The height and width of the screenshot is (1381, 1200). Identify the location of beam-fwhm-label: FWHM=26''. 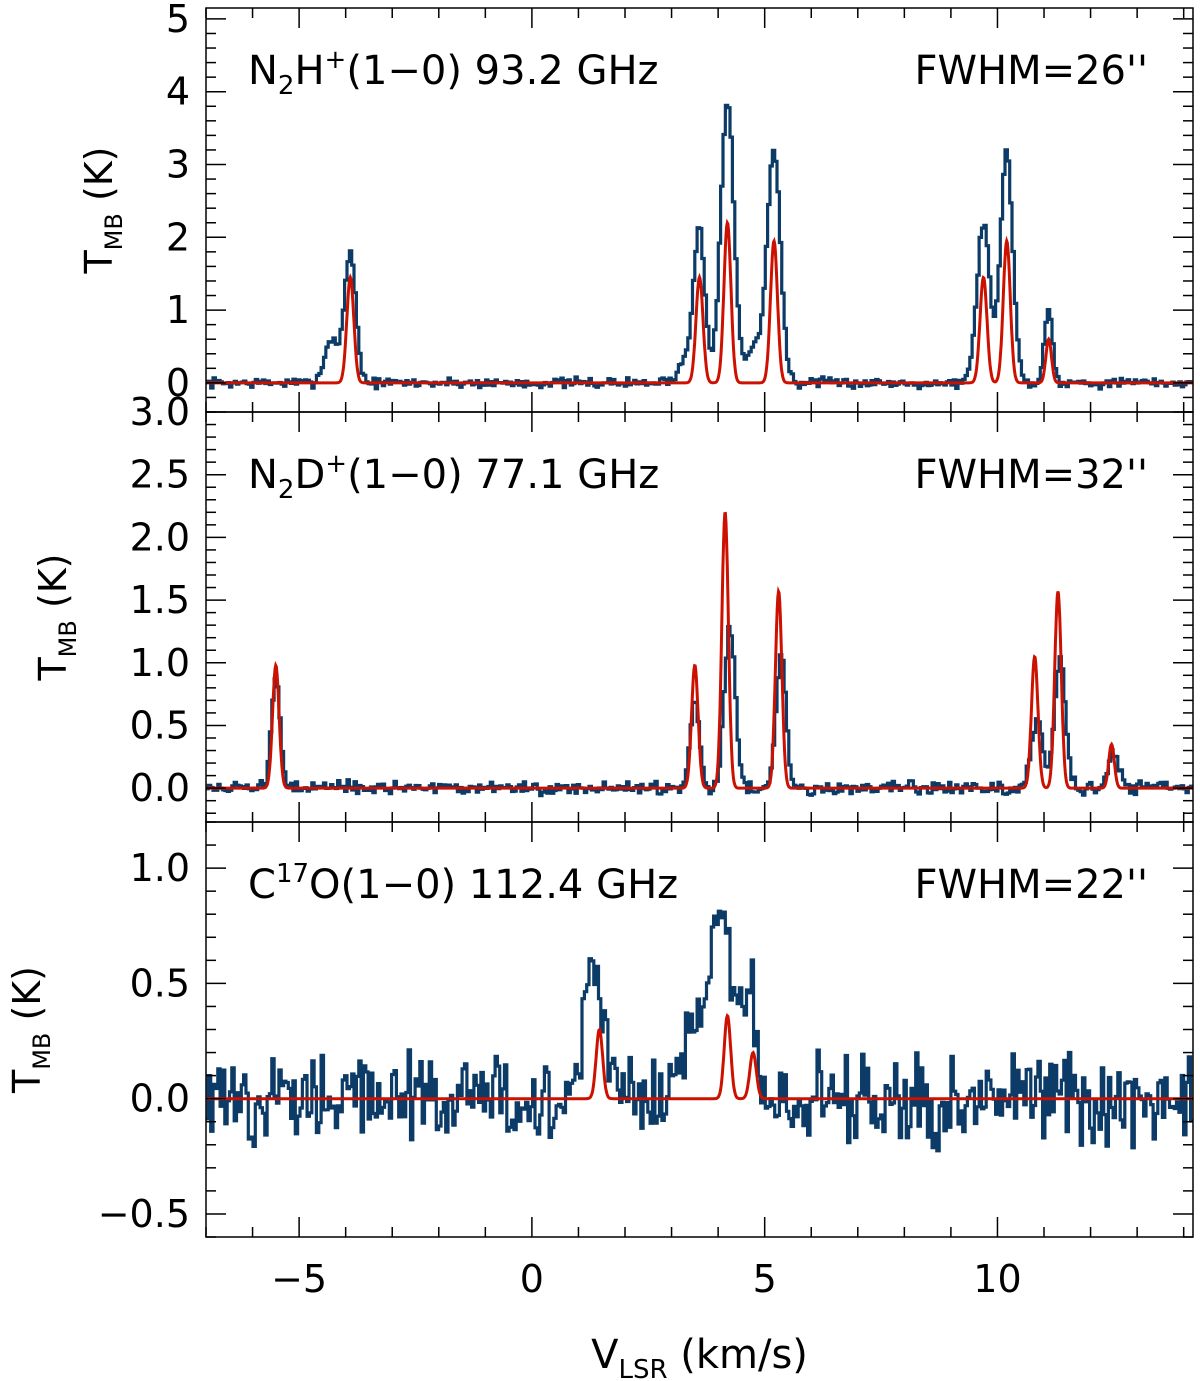
(1031, 71).